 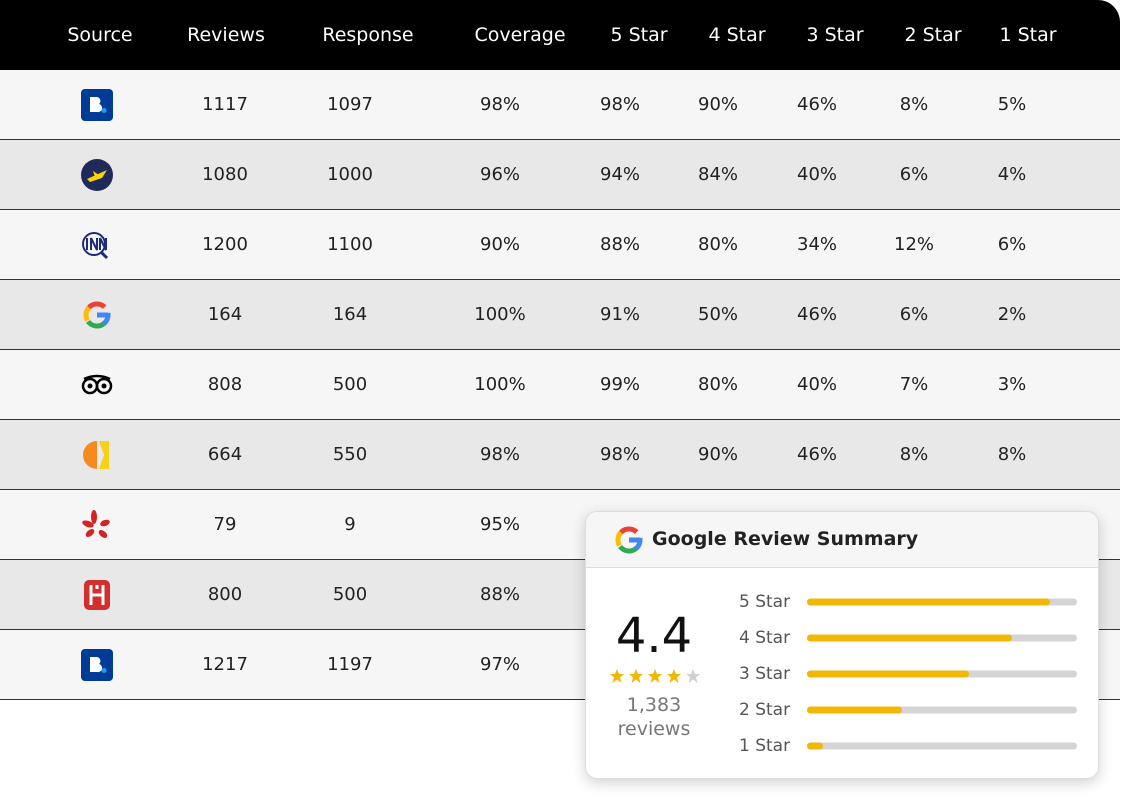 I want to click on table-cell: 664, so click(x=225, y=454).